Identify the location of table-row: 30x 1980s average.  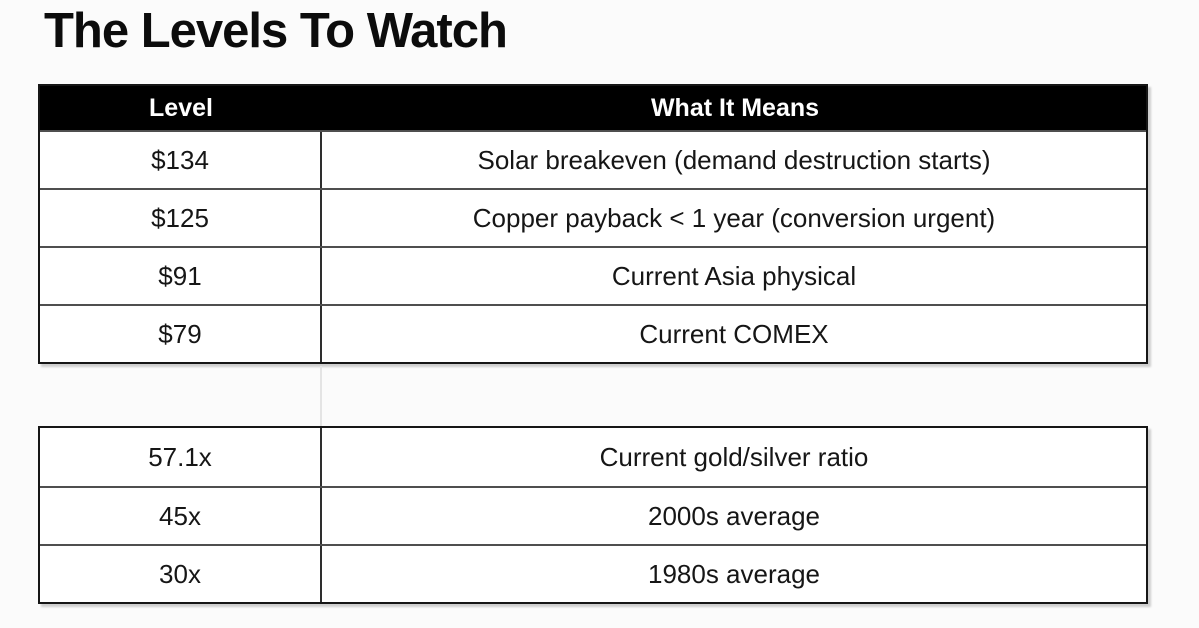
(593, 573).